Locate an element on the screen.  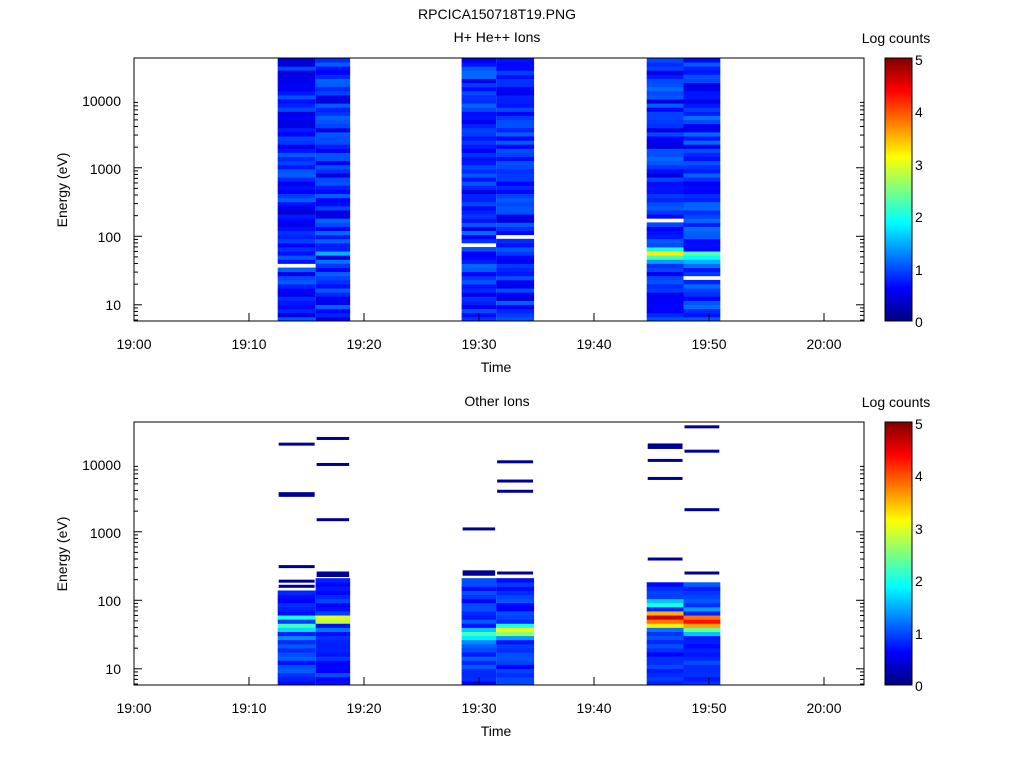
panel-title-h-he-ions: H+ He++ Ions is located at coordinates (497, 37).